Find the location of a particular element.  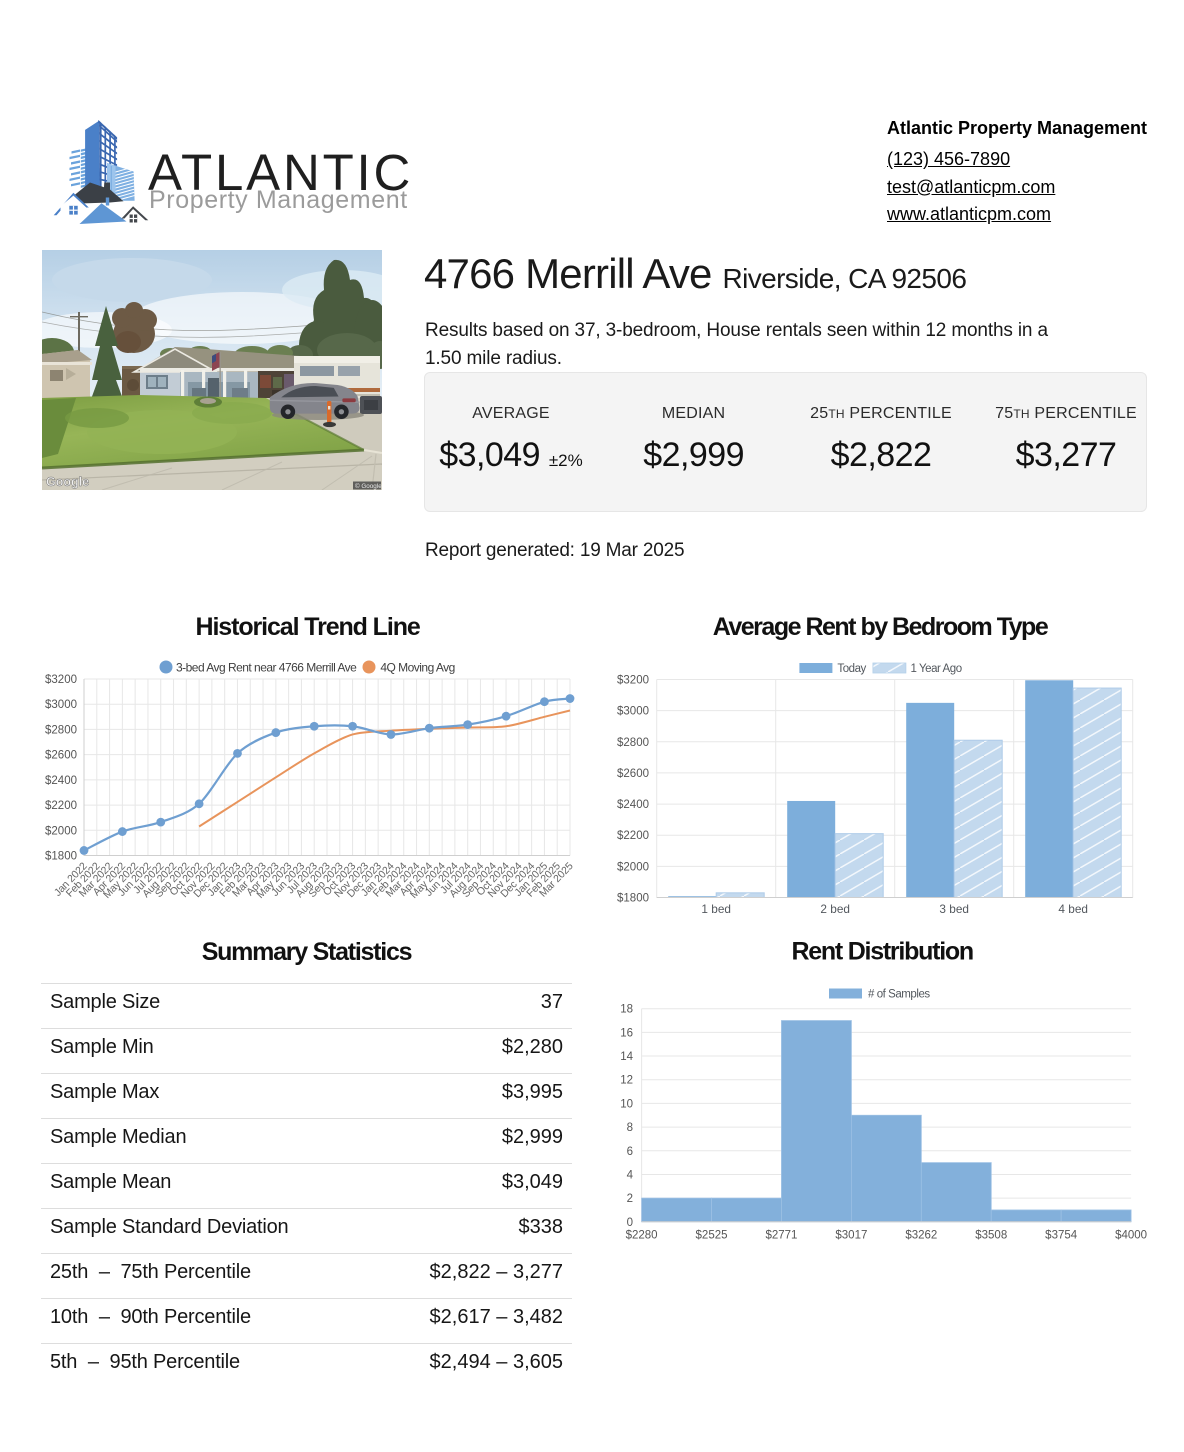

svg-text: Today is located at coordinates (851, 669).